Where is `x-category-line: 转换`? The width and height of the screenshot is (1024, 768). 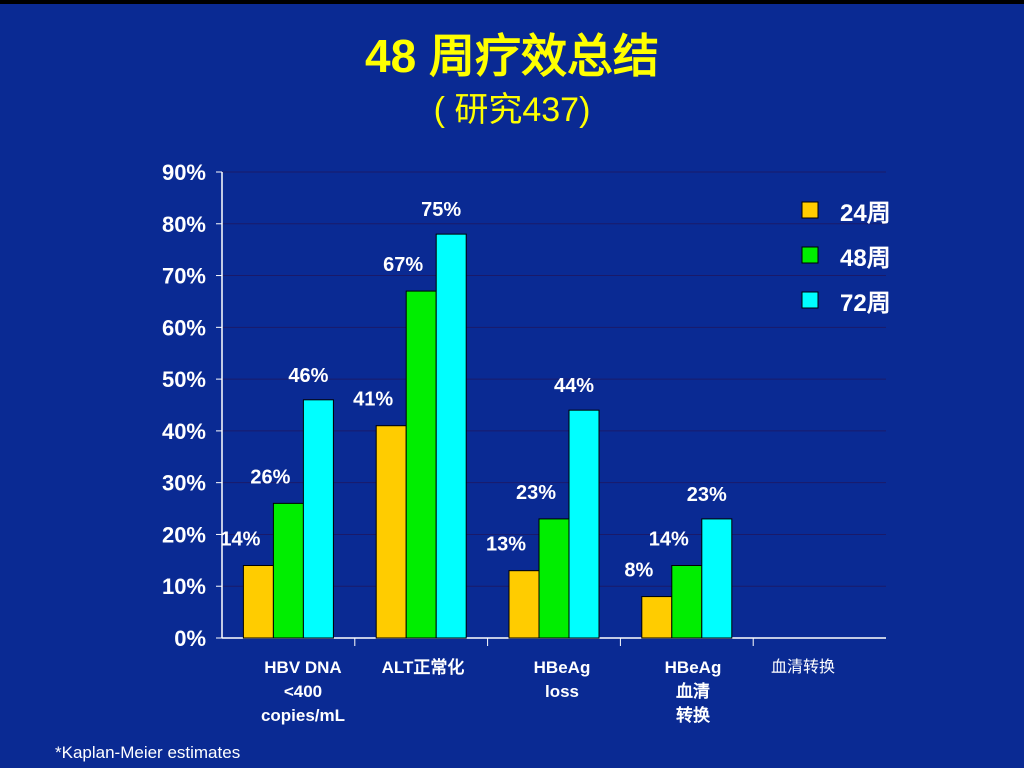 x-category-line: 转换 is located at coordinates (693, 715).